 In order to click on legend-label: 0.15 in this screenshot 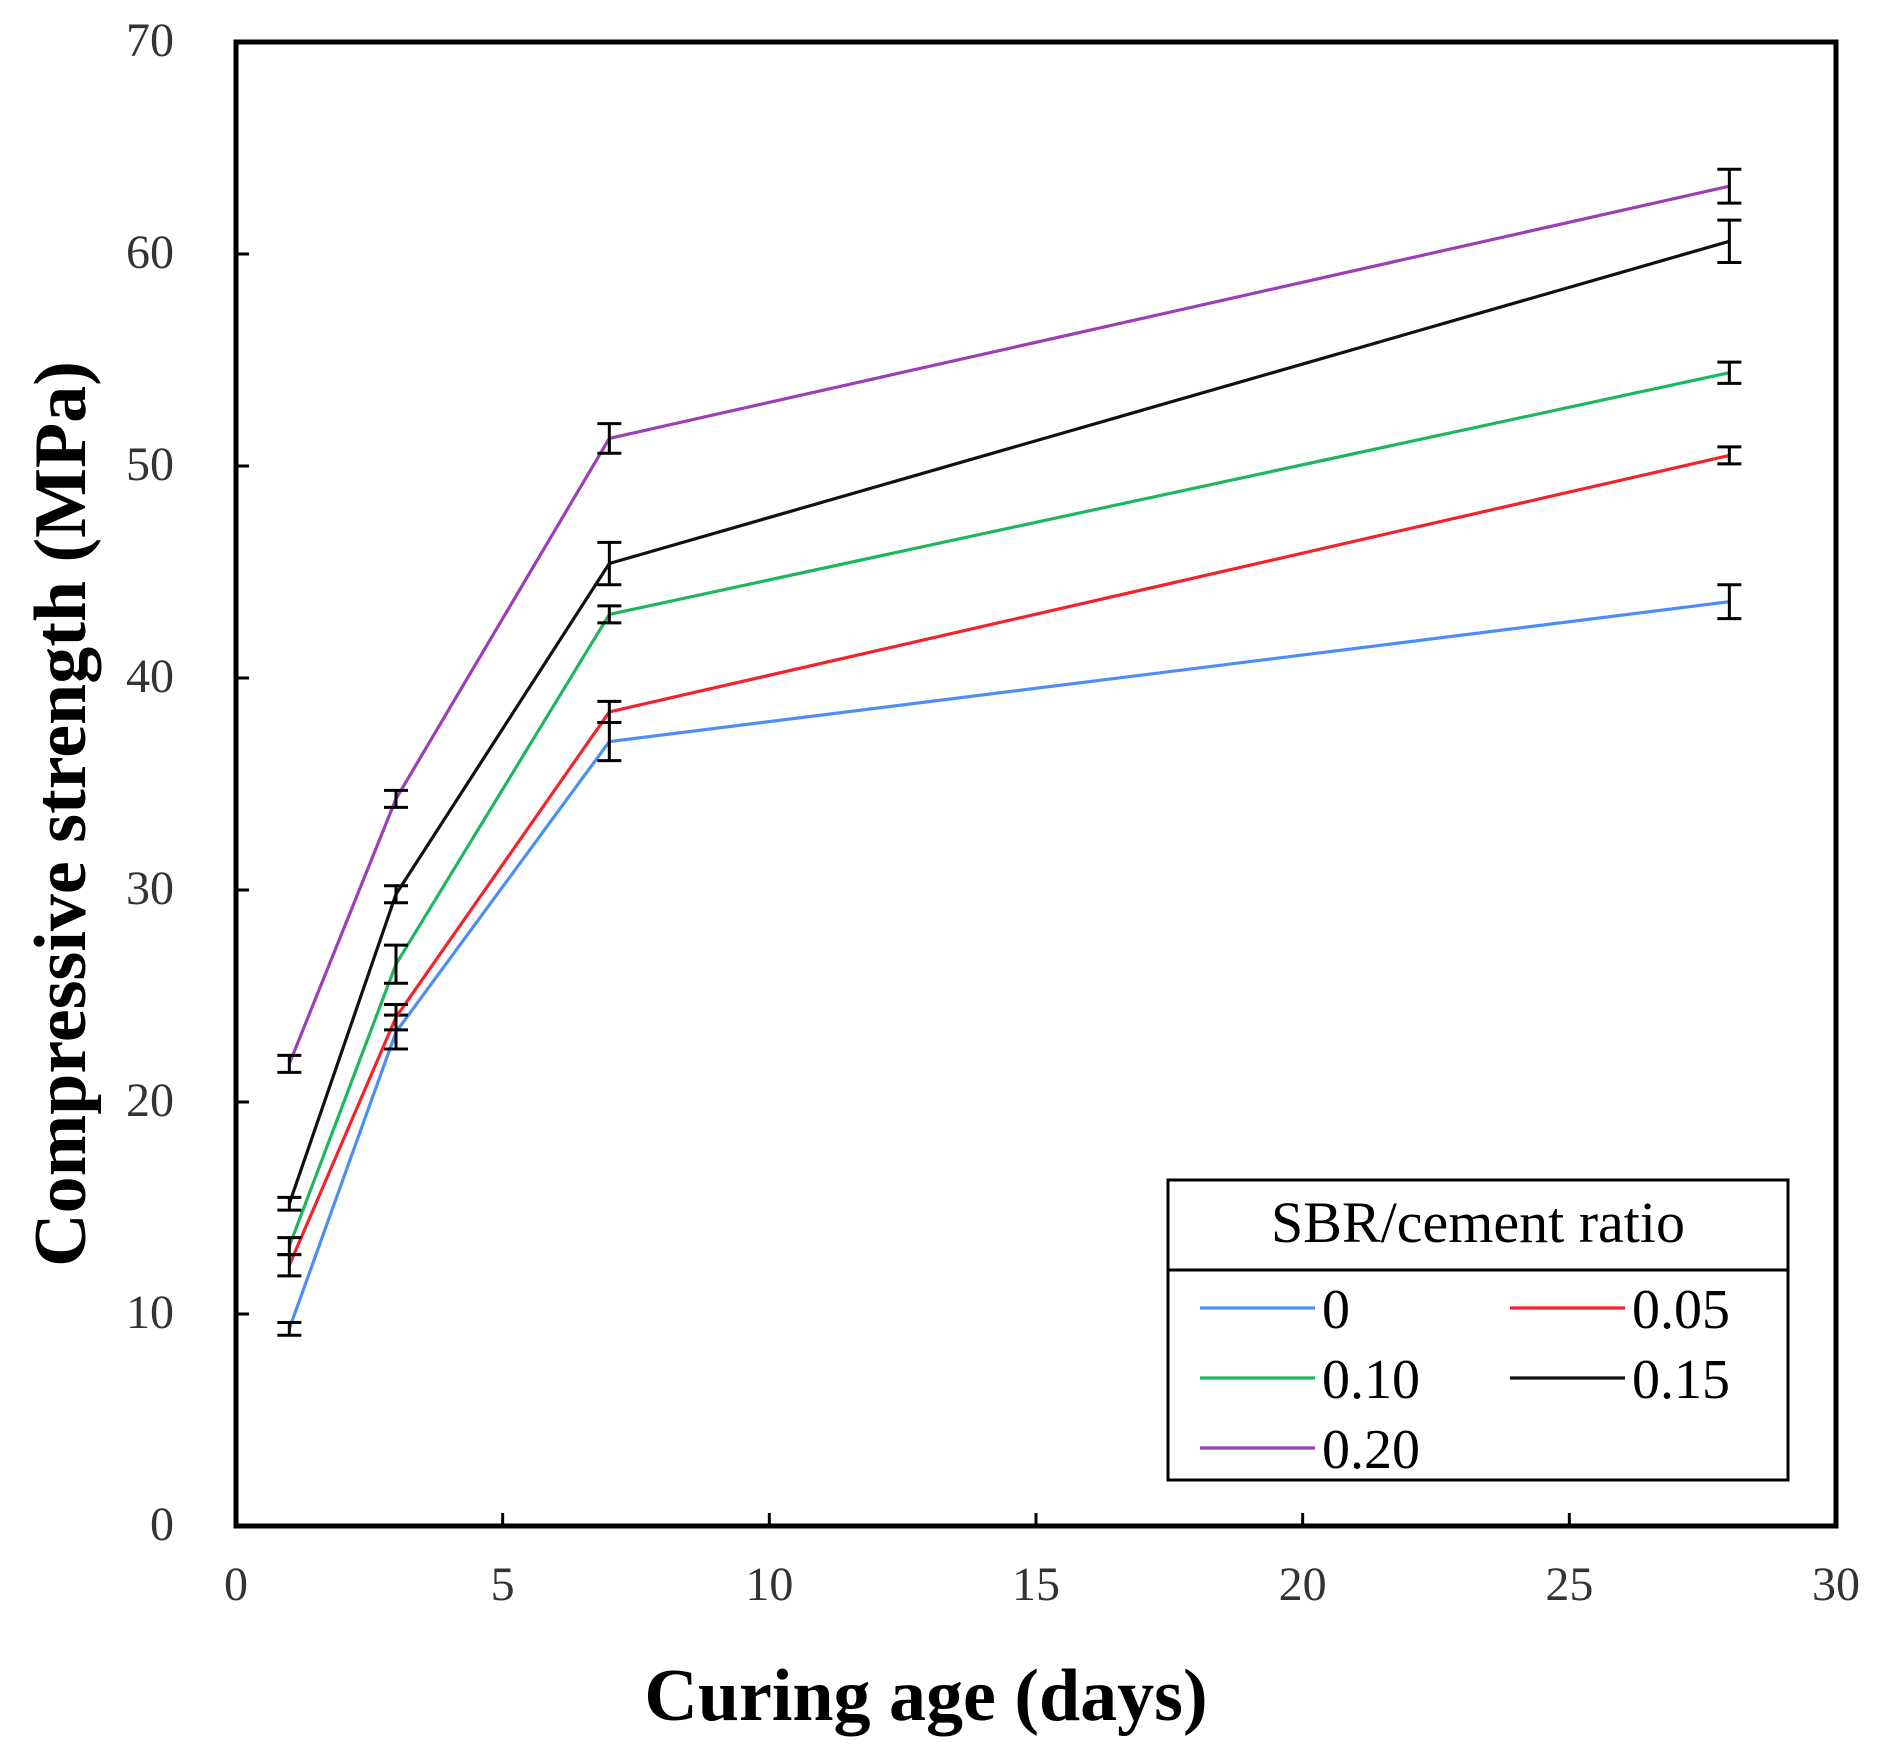, I will do `click(1681, 1380)`.